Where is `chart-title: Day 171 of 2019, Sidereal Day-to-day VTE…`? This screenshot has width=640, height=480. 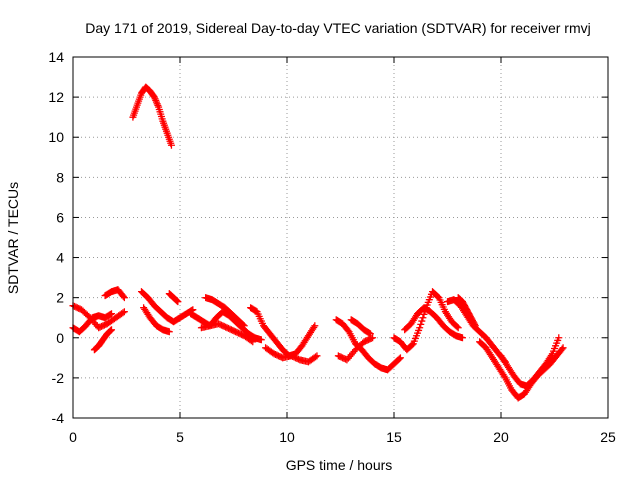 chart-title: Day 171 of 2019, Sidereal Day-to-day VTE… is located at coordinates (337, 28).